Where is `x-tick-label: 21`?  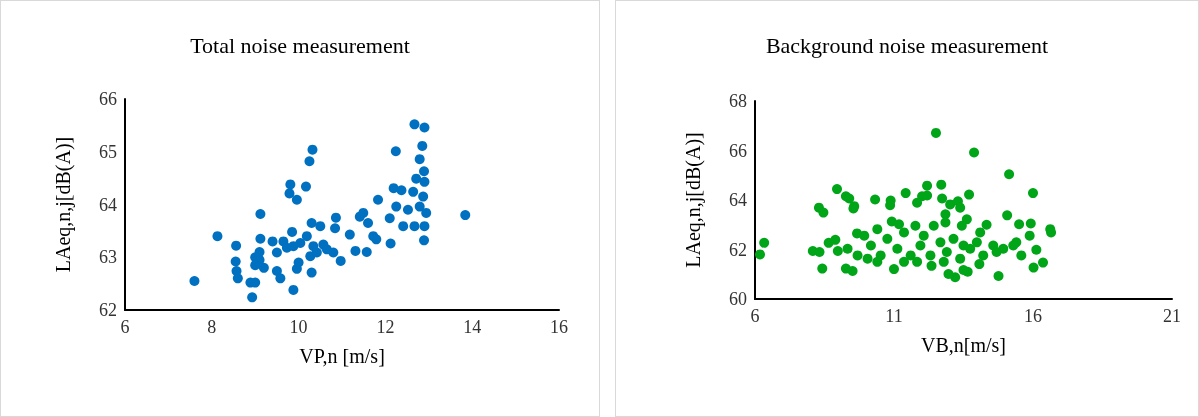
x-tick-label: 21 is located at coordinates (1172, 316).